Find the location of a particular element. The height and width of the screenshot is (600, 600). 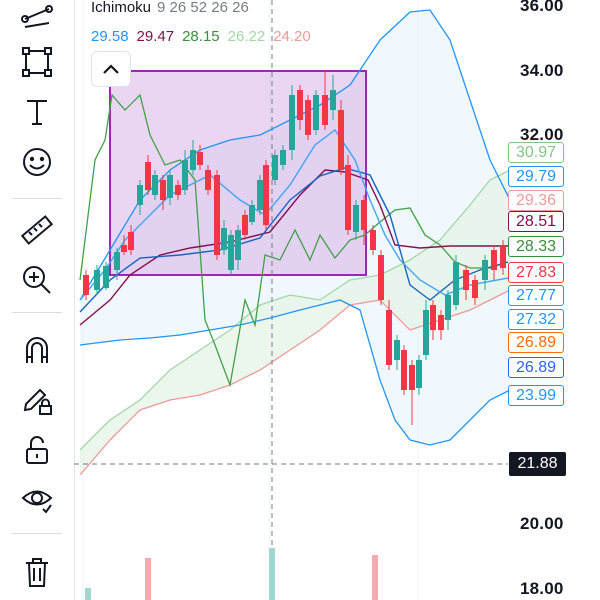

trend-line-tool is located at coordinates (37, 16).